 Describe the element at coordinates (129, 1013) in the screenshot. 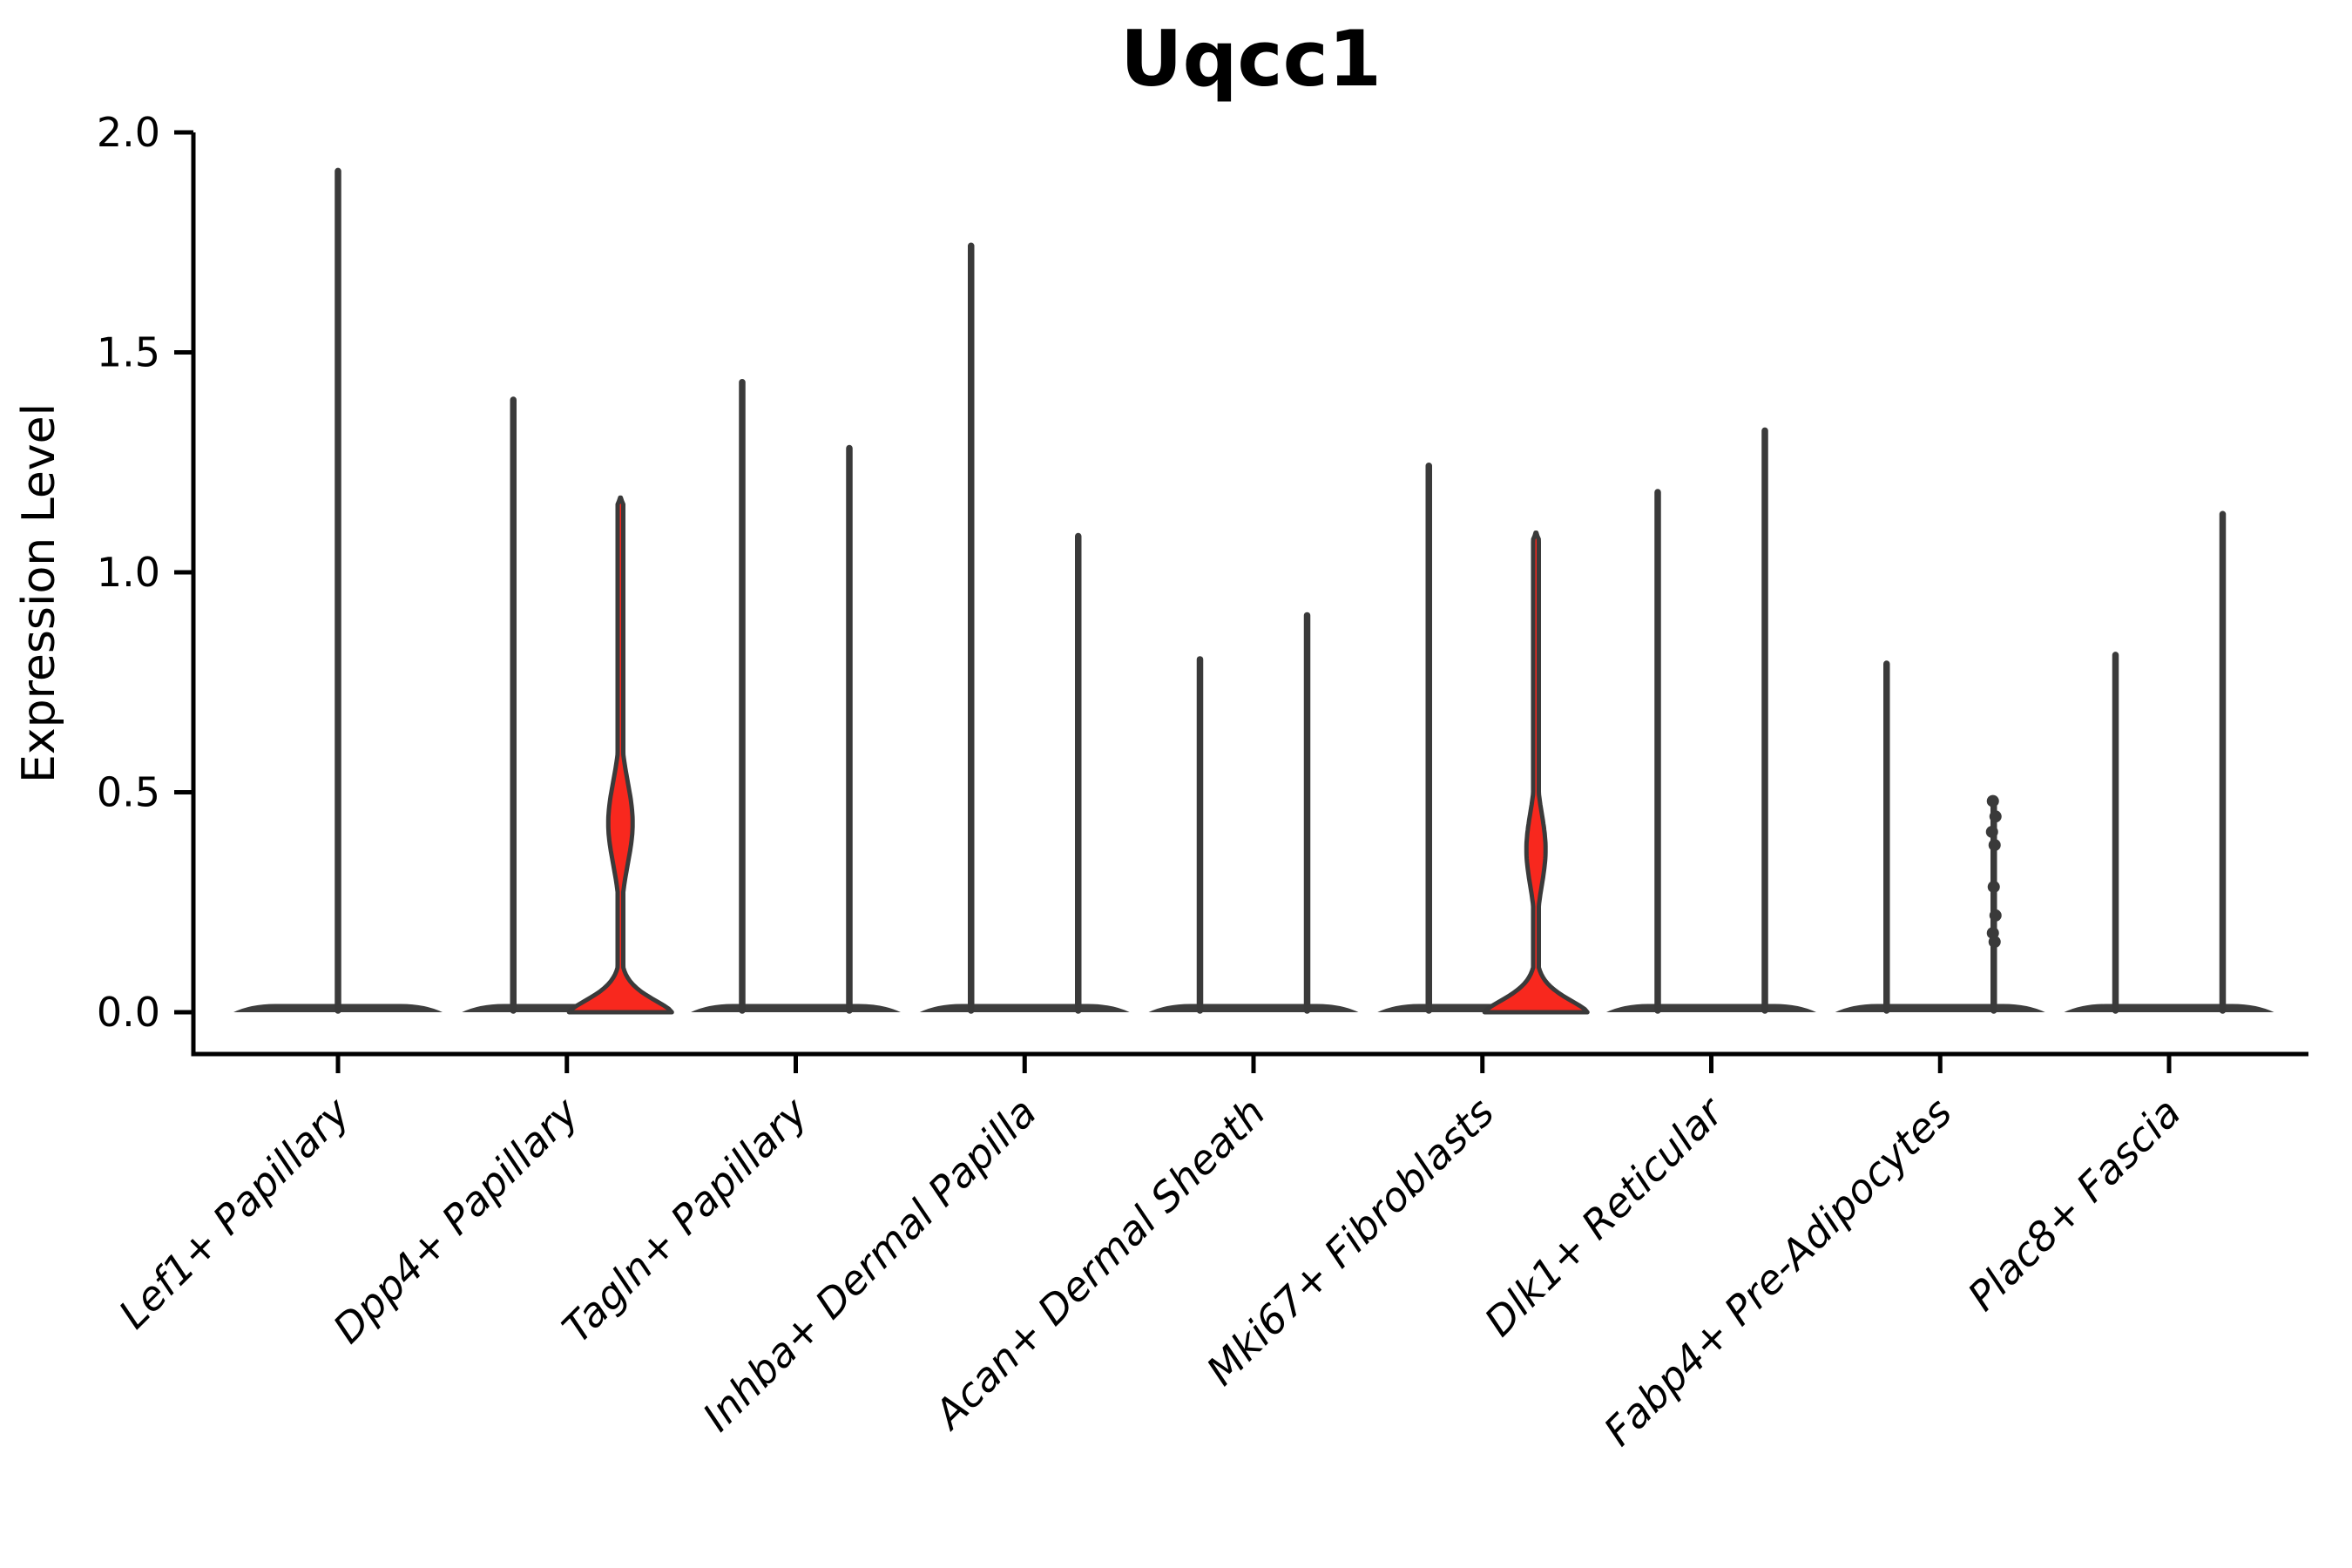

I see `y-tick-label: 0.0` at that location.